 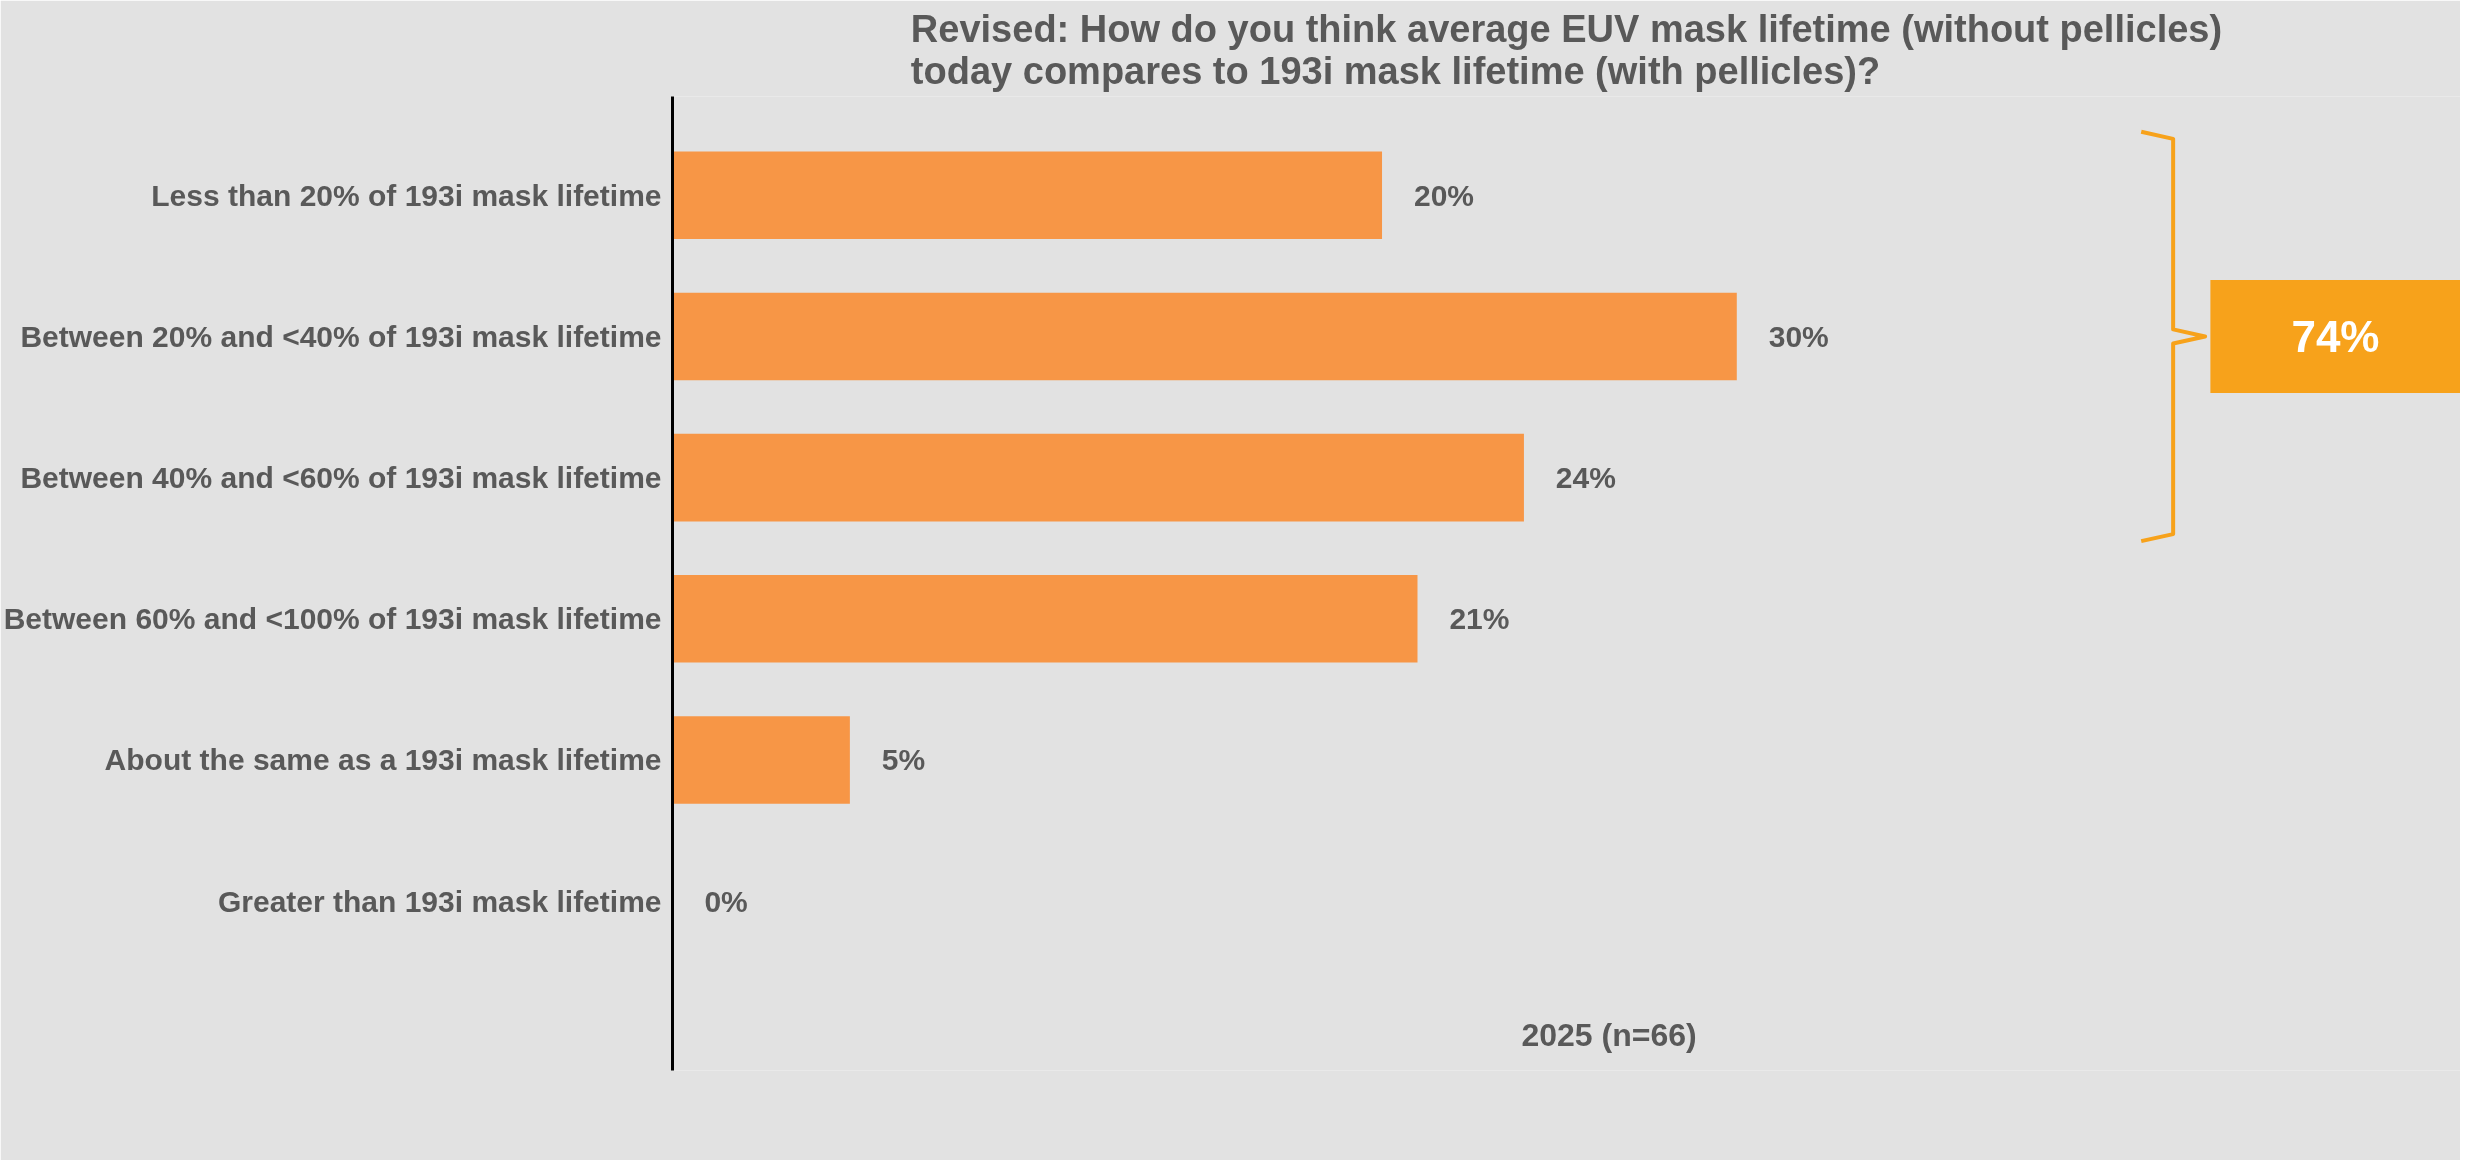 What do you see at coordinates (383, 760) in the screenshot?
I see `y-tick-label: About the same as a 193i mask lifetime` at bounding box center [383, 760].